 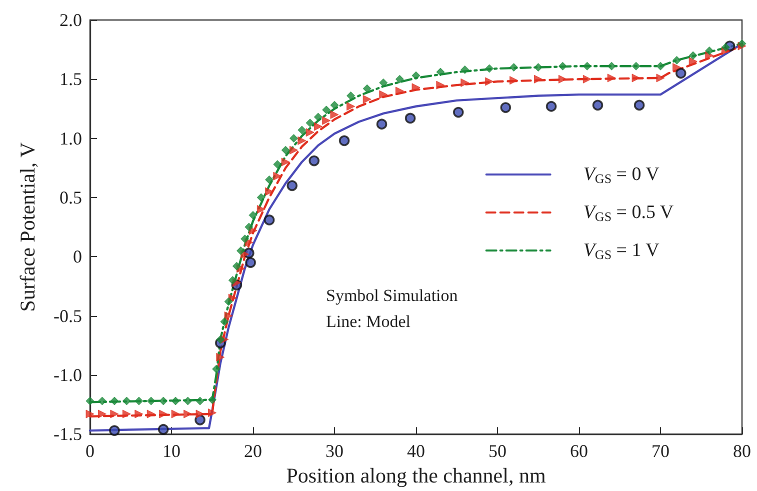 What do you see at coordinates (416, 476) in the screenshot?
I see `x-axis-title: Position along the channel, nm` at bounding box center [416, 476].